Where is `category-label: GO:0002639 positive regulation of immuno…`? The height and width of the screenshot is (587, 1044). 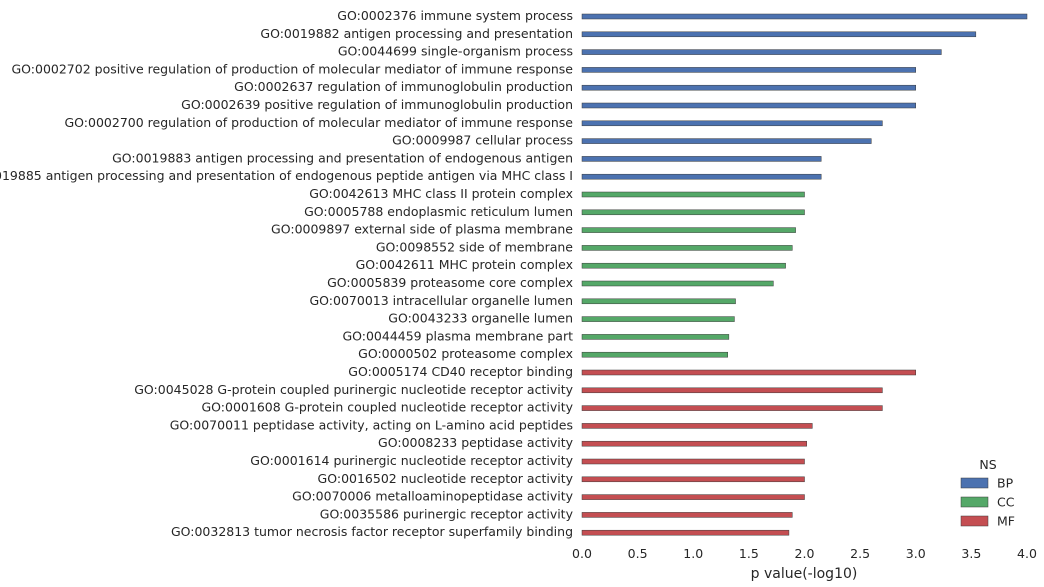 category-label: GO:0002639 positive regulation of immuno… is located at coordinates (377, 104).